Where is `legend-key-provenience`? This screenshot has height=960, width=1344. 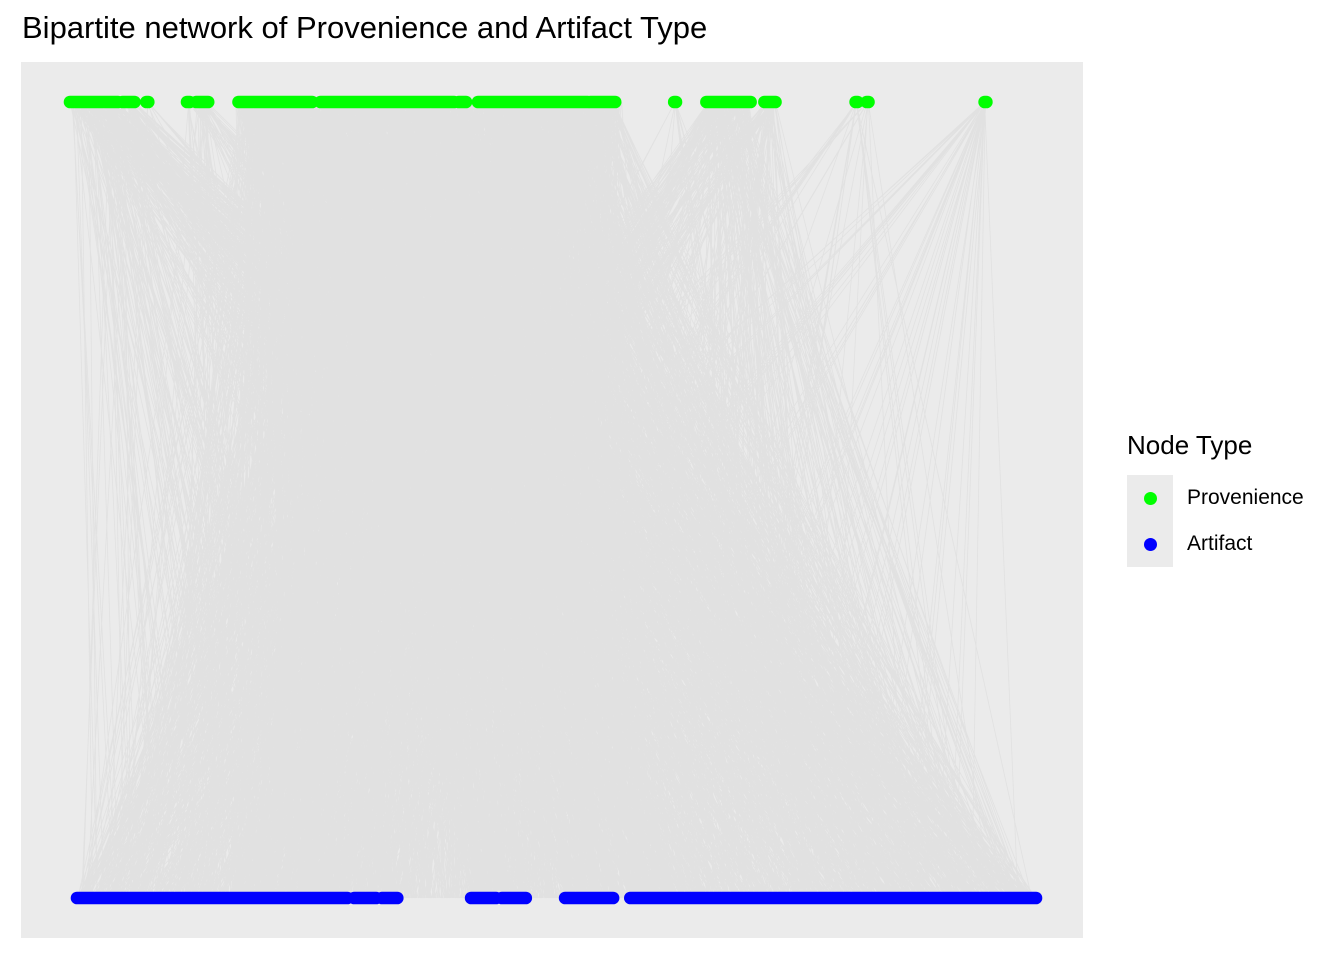 legend-key-provenience is located at coordinates (1150, 498).